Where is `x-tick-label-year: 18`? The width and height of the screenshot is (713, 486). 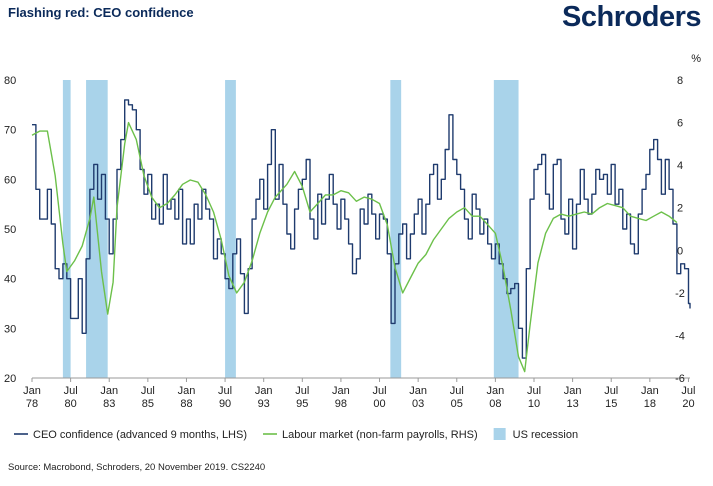
x-tick-label-year: 18 is located at coordinates (650, 404).